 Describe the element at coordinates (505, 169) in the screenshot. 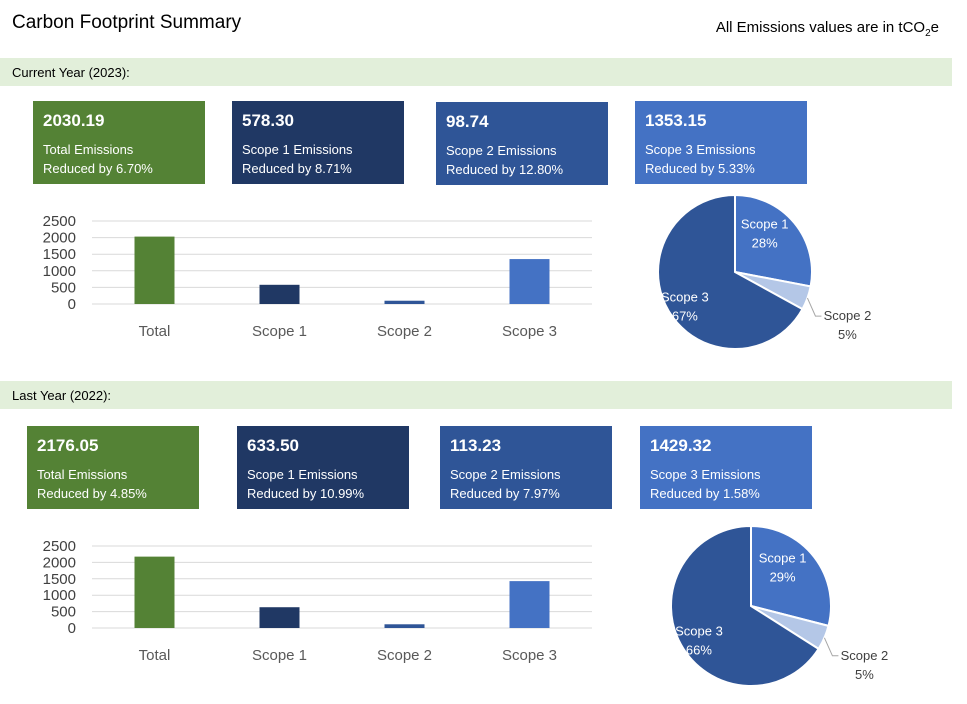

I see `card-change: Reduced by 12.80%` at that location.